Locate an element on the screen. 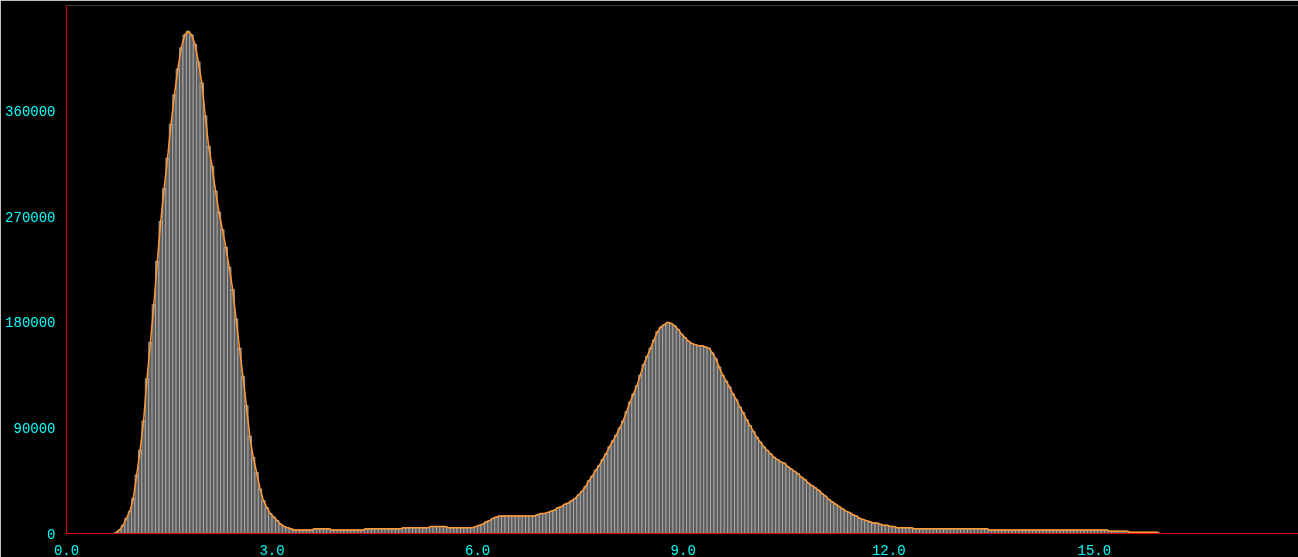 This screenshot has height=557, width=1298. x-tick-label: 0.0 is located at coordinates (66, 549).